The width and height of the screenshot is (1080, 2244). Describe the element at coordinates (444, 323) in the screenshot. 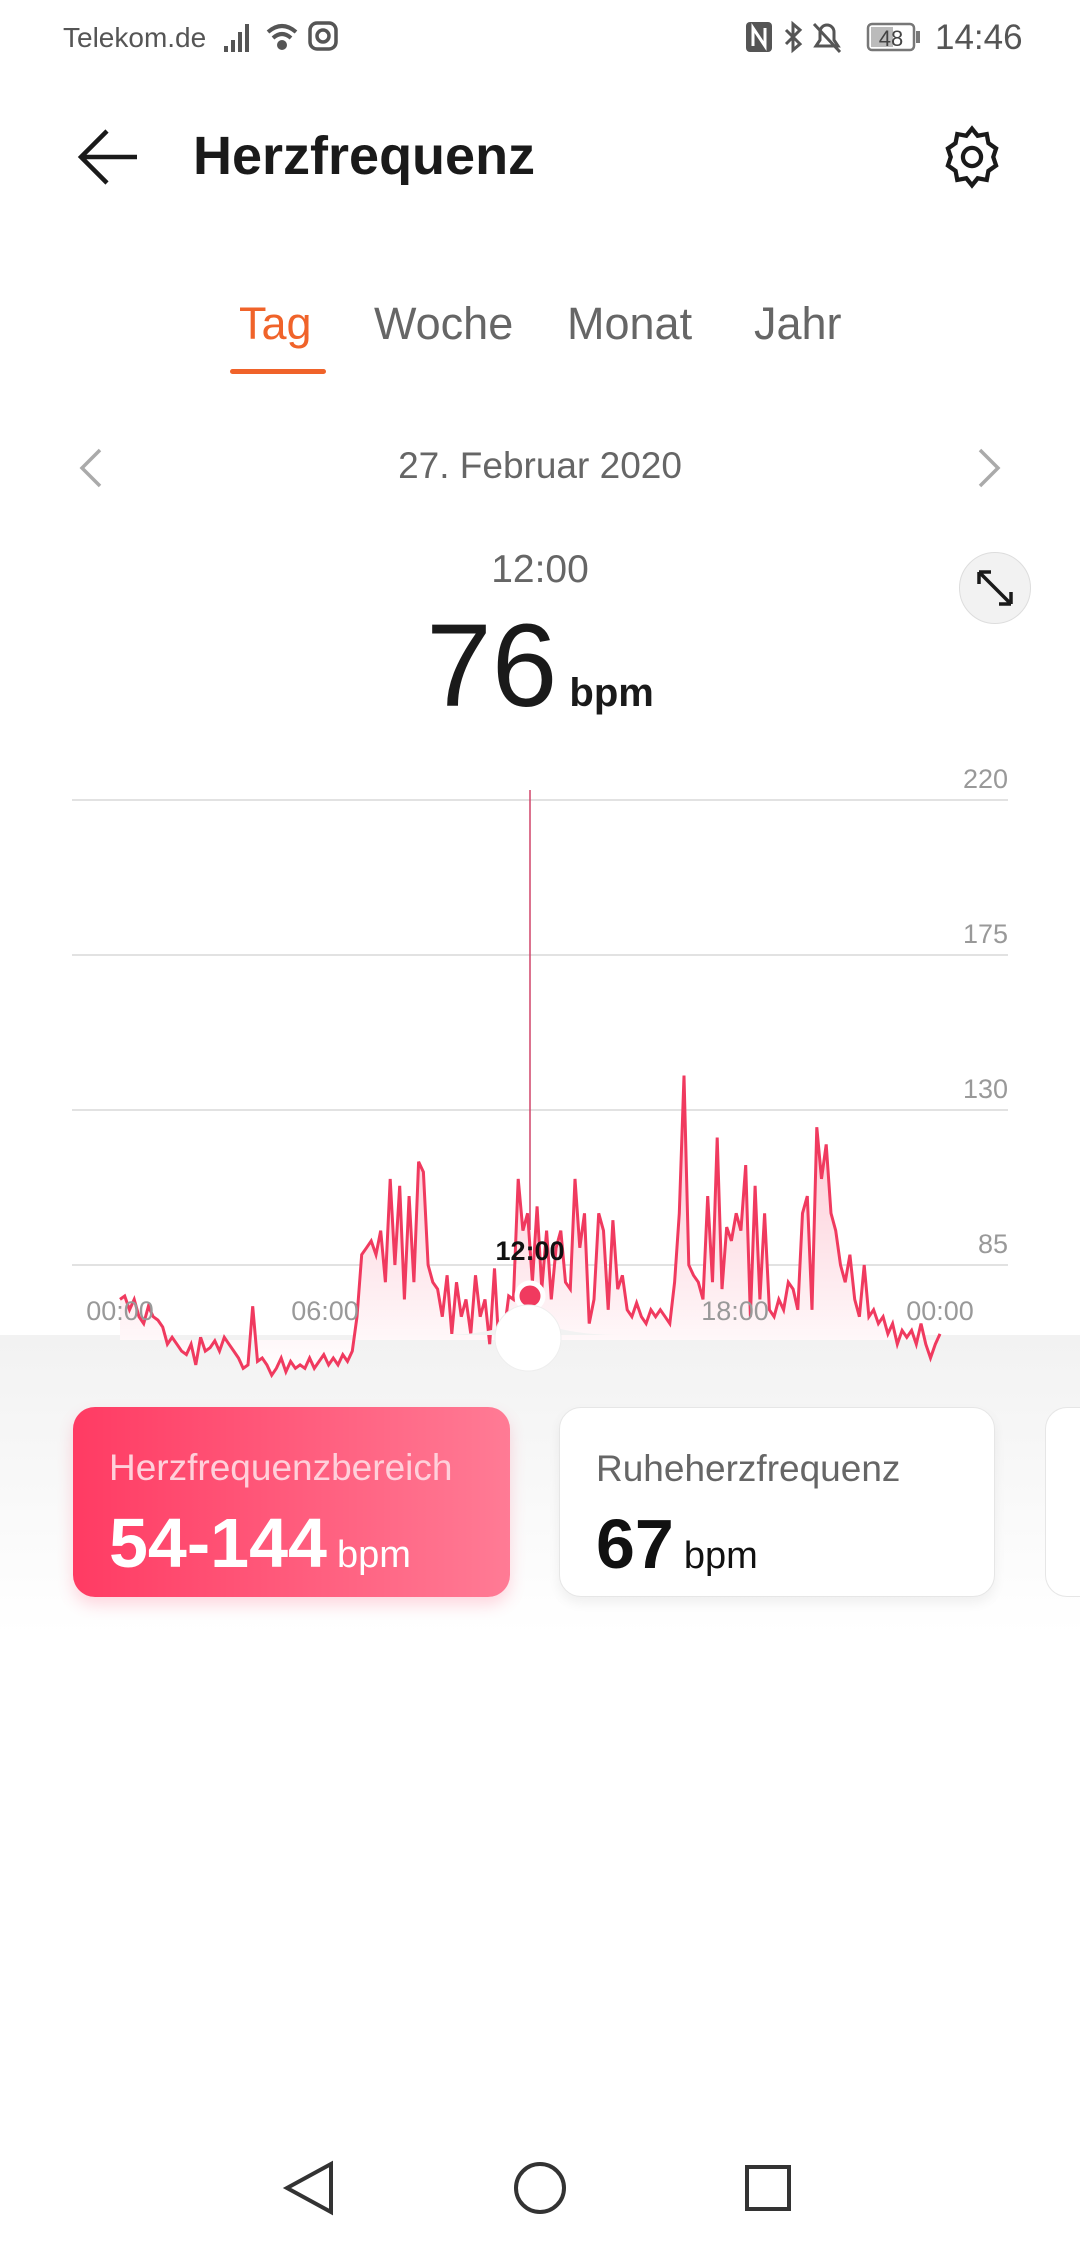

I see `tab-woche: Woche` at that location.